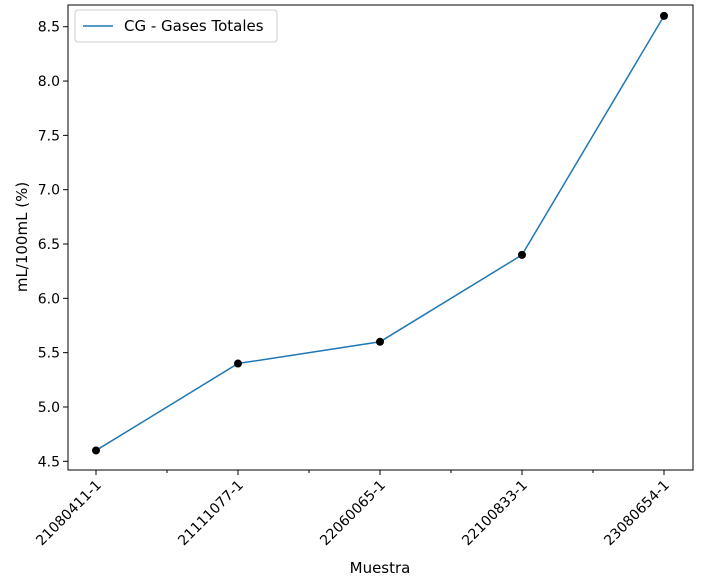 The height and width of the screenshot is (582, 717). I want to click on y-tick-label: 6.0, so click(49, 299).